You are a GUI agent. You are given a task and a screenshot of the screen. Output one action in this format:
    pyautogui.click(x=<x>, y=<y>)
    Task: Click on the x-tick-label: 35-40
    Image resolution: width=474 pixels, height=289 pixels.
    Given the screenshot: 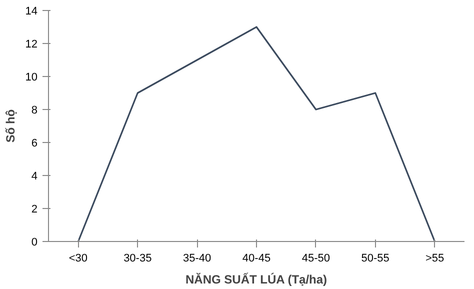 What is the action you would take?
    pyautogui.click(x=197, y=258)
    